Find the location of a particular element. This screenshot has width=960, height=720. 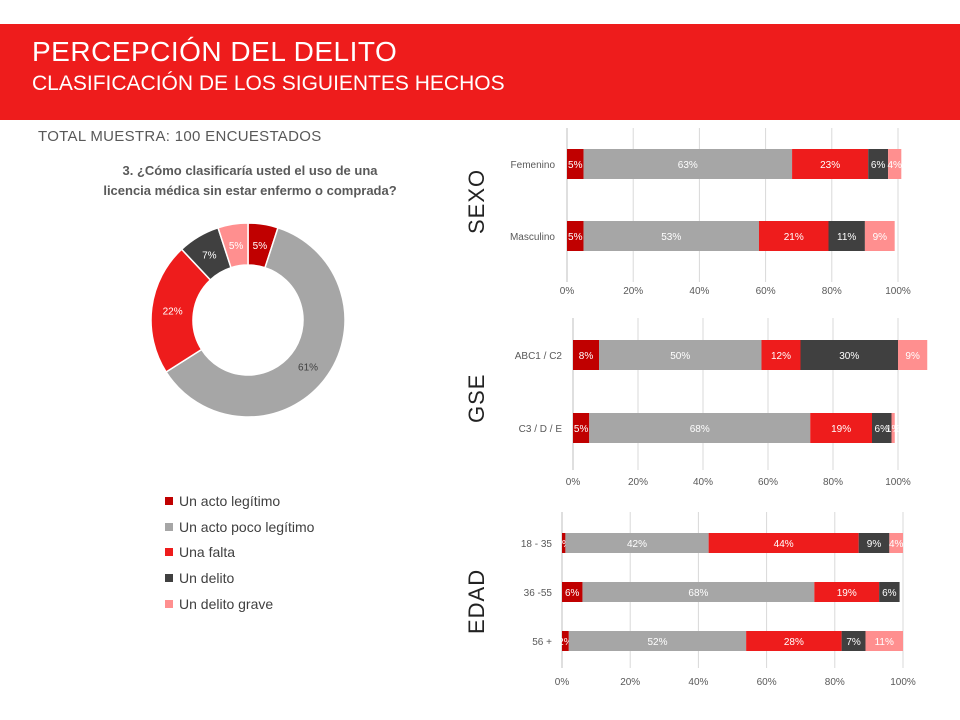

legend-item: Una falta is located at coordinates (239, 553).